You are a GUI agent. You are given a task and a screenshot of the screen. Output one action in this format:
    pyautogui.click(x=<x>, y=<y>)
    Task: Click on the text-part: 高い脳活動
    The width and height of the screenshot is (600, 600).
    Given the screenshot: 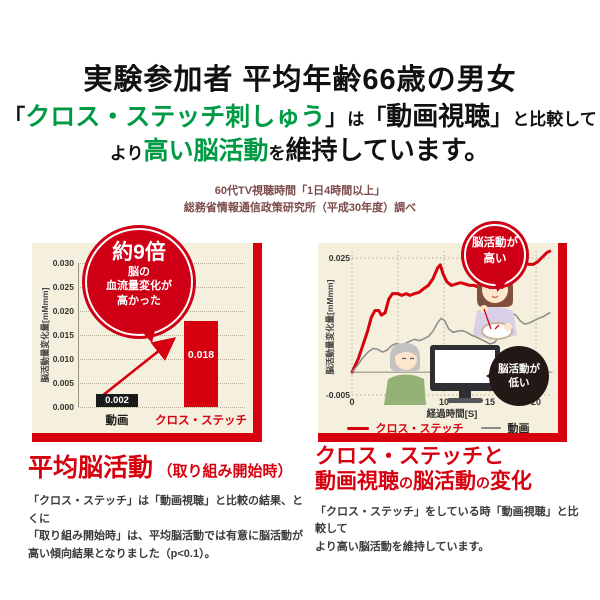 What is the action you would take?
    pyautogui.click(x=206, y=150)
    